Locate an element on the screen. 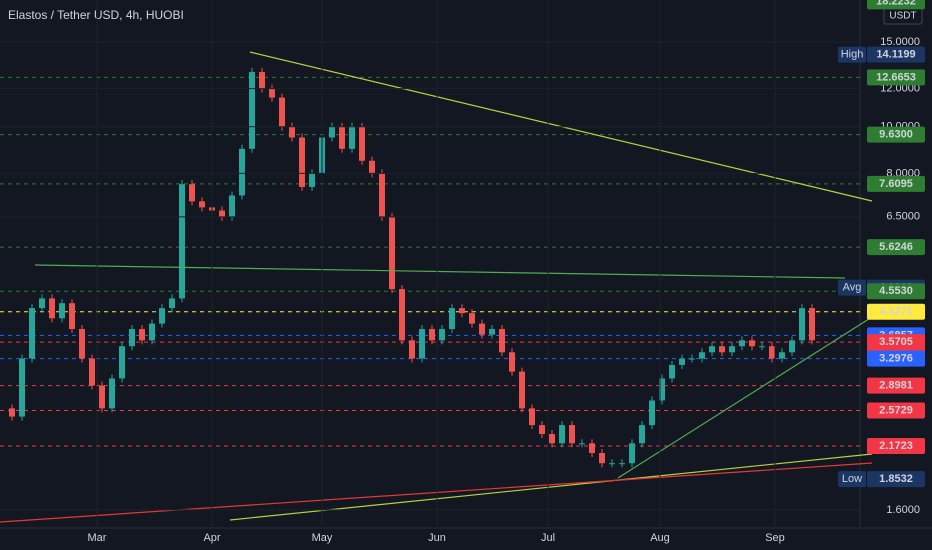 This screenshot has width=932, height=550. price-badge-label: 2.1723 is located at coordinates (896, 446).